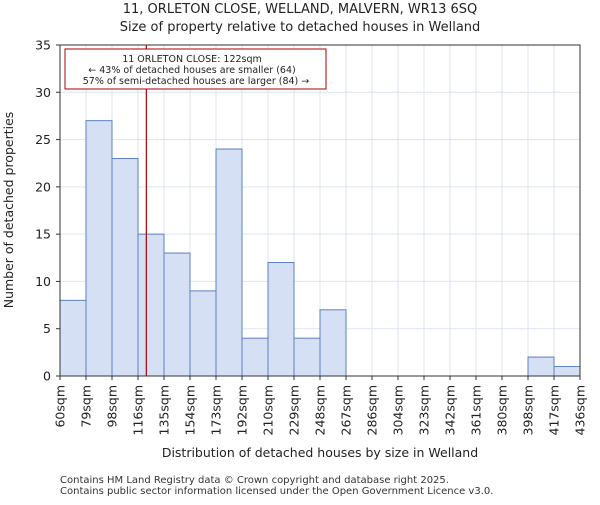 The image size is (600, 505). I want to click on y-tick-label: 20, so click(43, 186).